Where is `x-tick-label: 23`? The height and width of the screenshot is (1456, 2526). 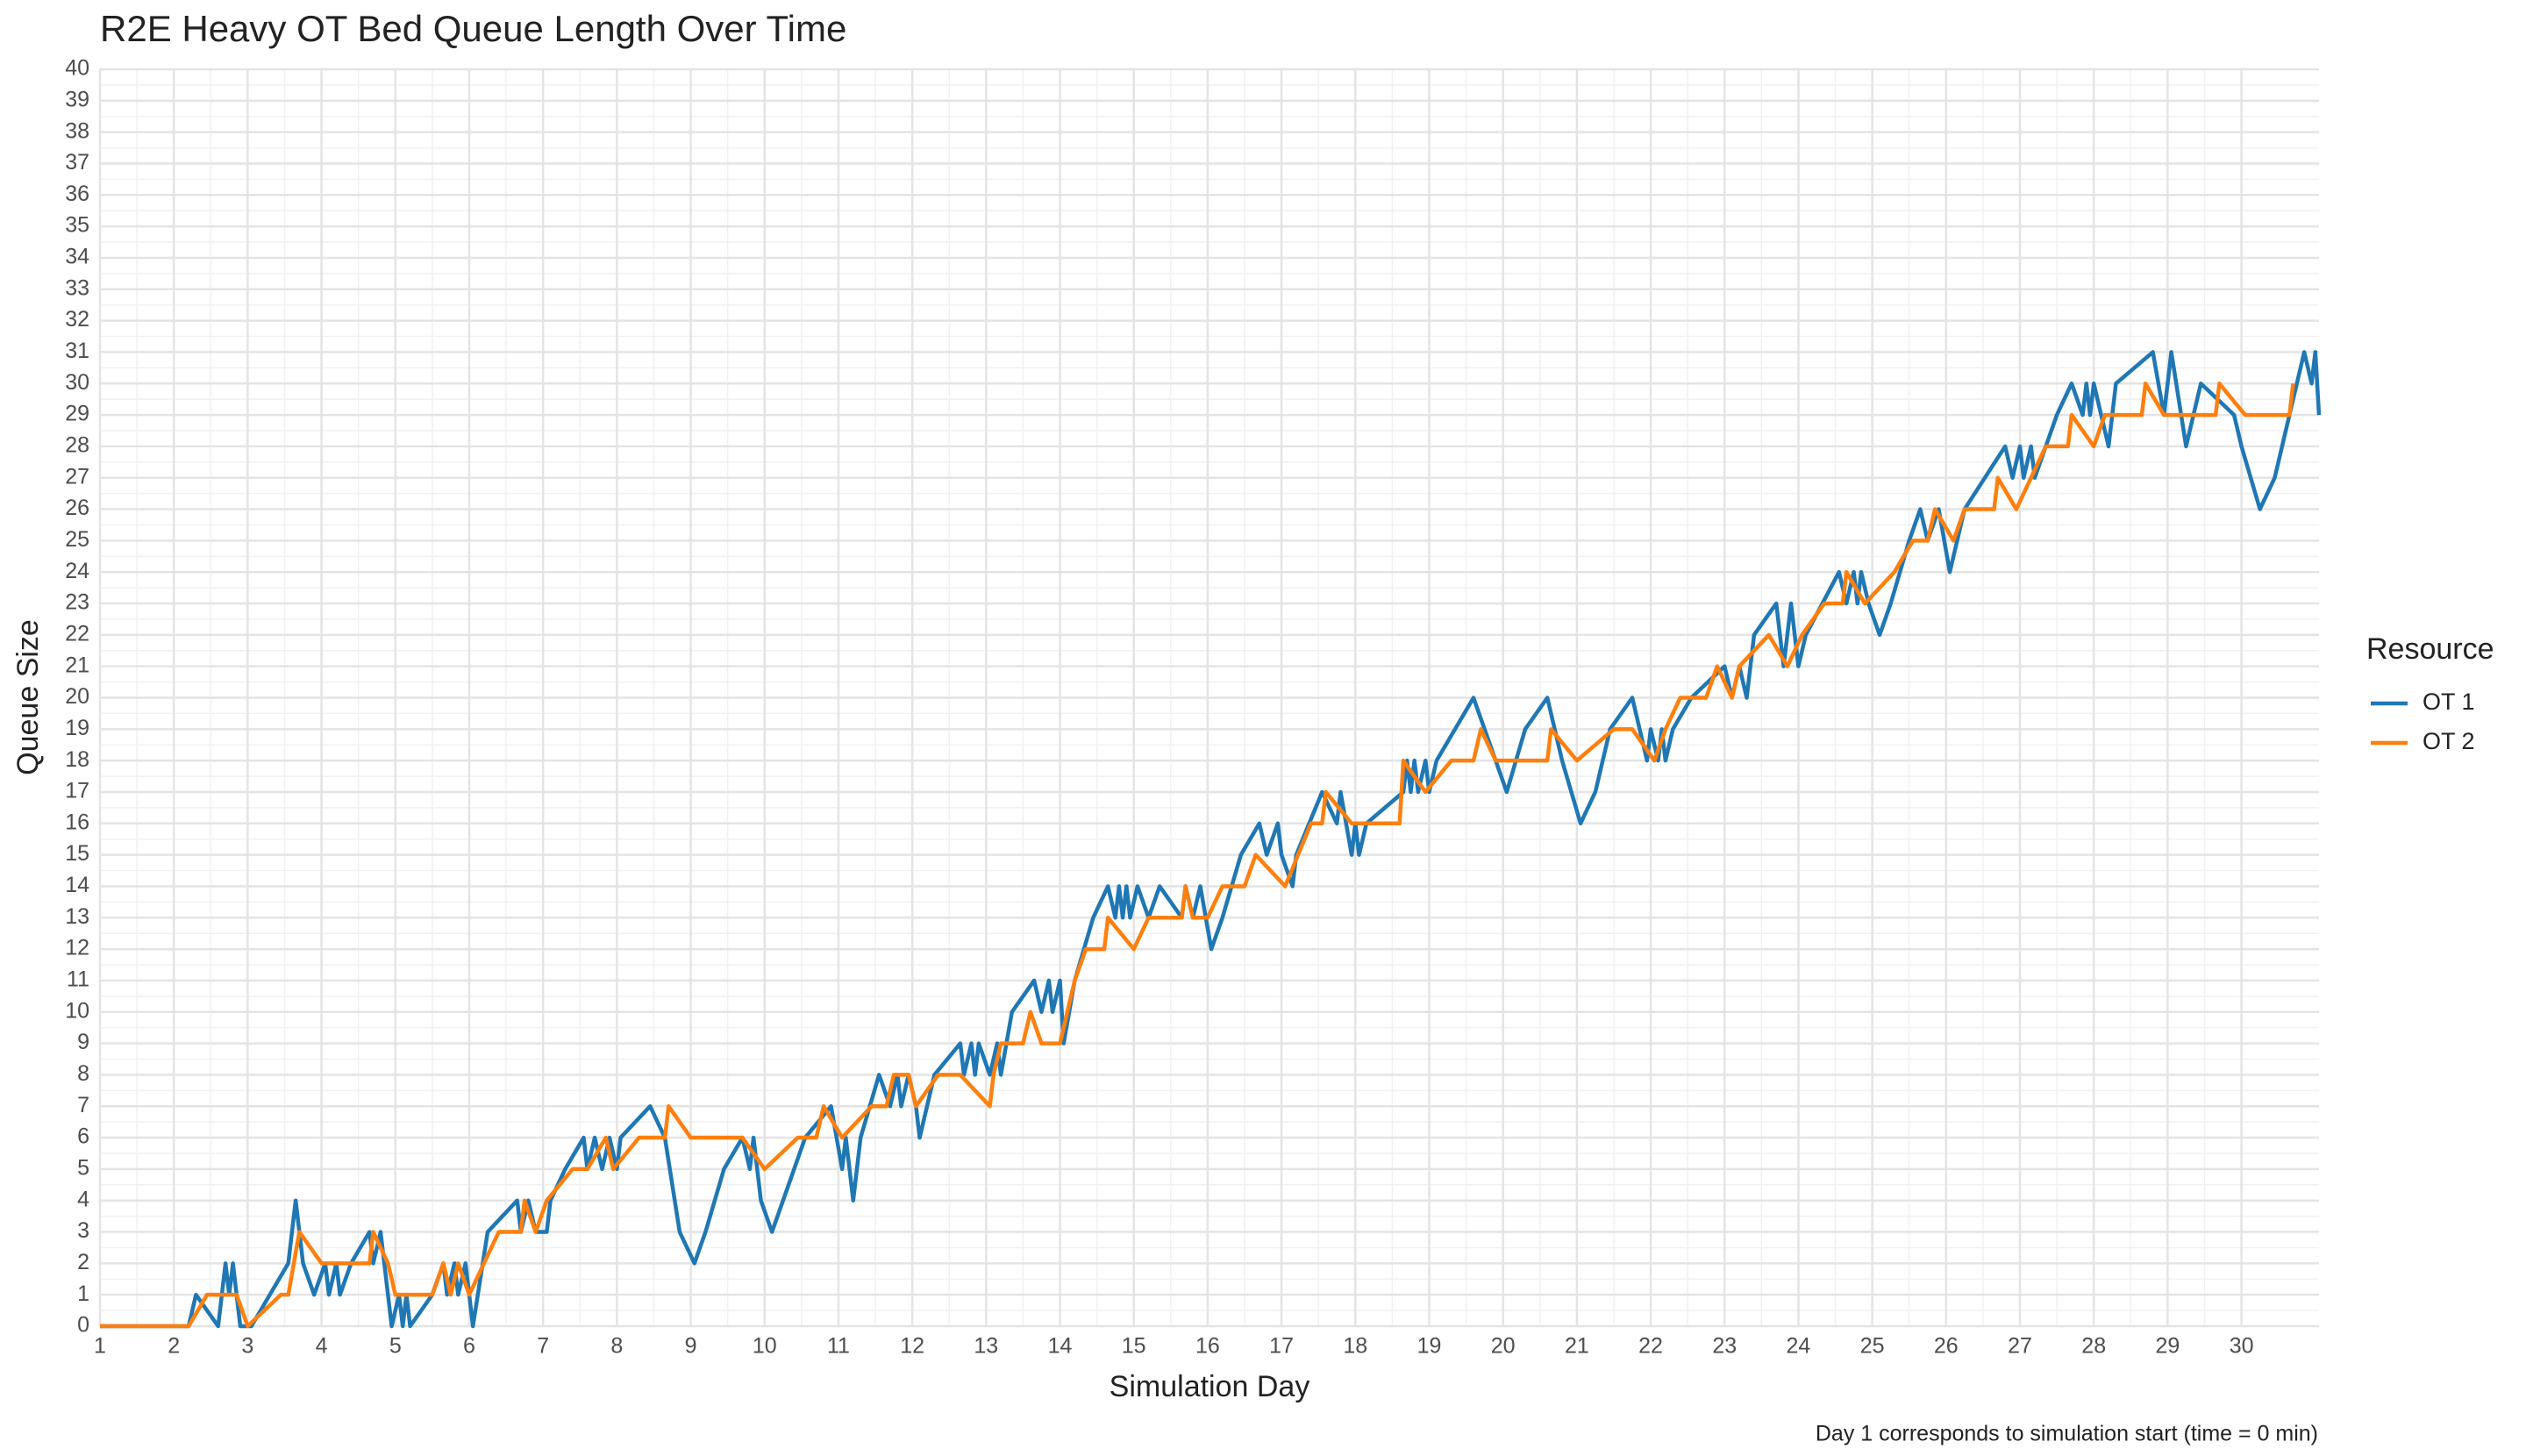
x-tick-label: 23 is located at coordinates (1724, 1346).